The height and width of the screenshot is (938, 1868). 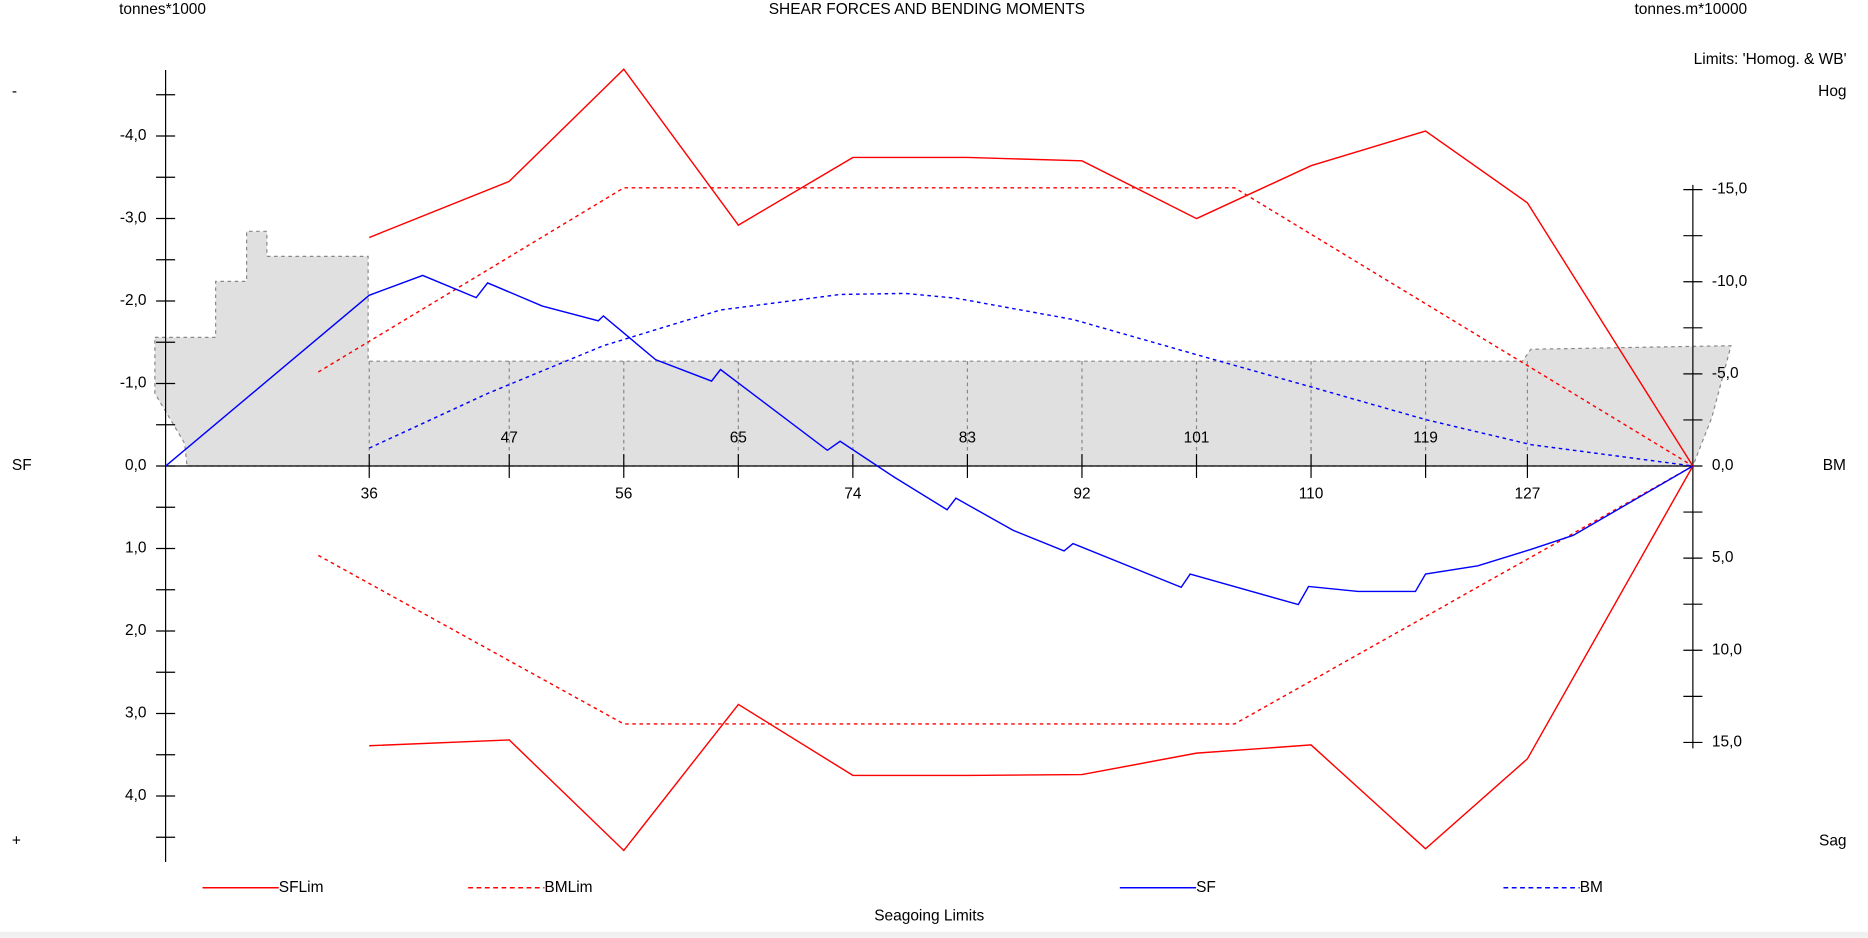 I want to click on top-sign: -, so click(x=14, y=91).